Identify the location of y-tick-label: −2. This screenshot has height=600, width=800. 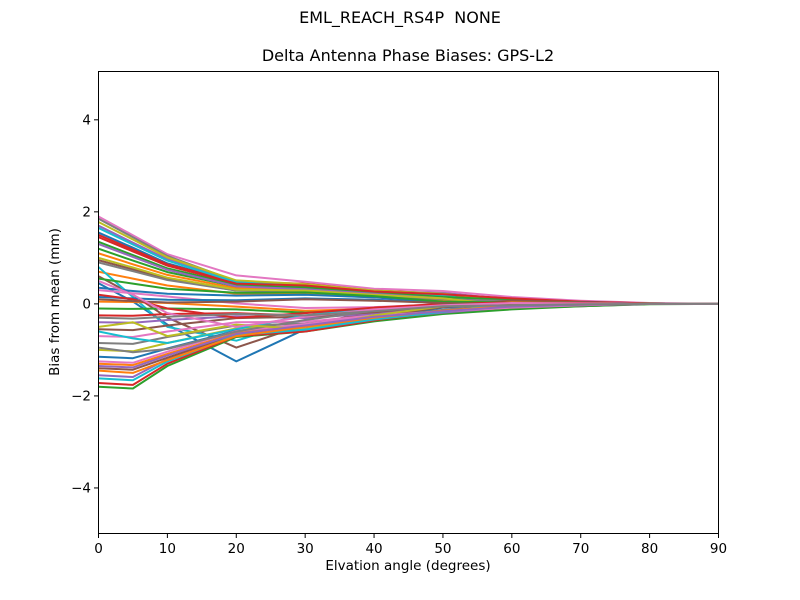
(81, 396).